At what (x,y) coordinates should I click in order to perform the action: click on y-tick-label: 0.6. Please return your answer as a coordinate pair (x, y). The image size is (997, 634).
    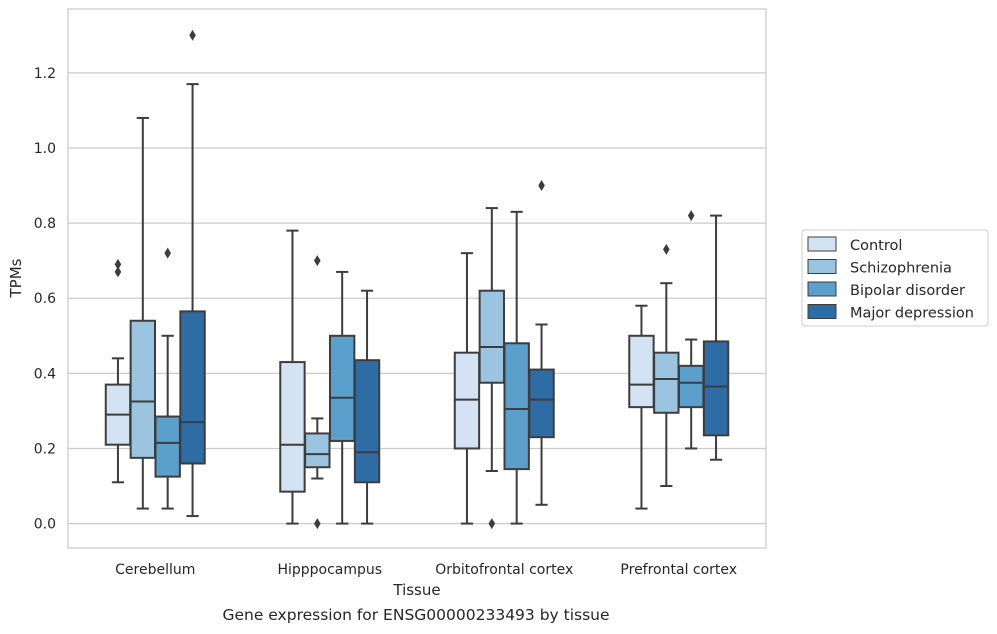
    Looking at the image, I should click on (45, 299).